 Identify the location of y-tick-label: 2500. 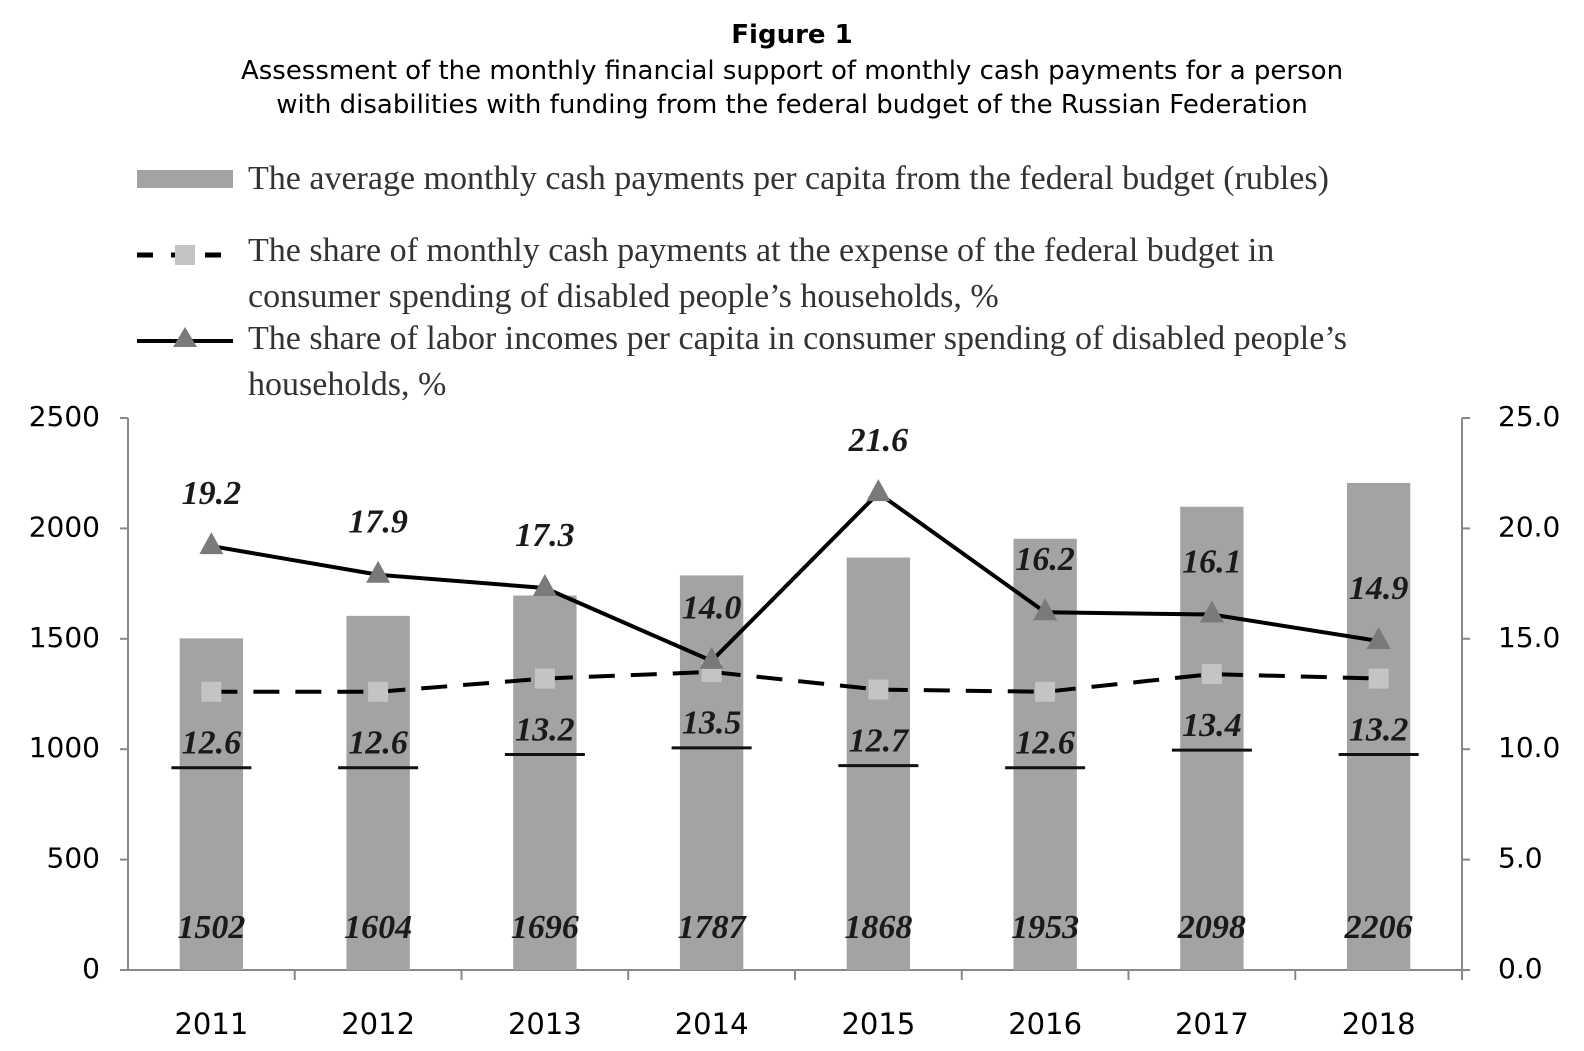
(64, 416).